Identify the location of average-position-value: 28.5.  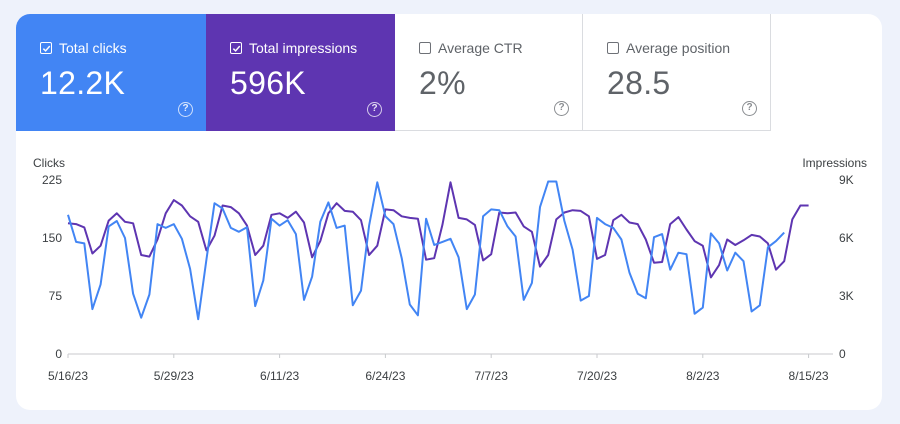
(639, 83).